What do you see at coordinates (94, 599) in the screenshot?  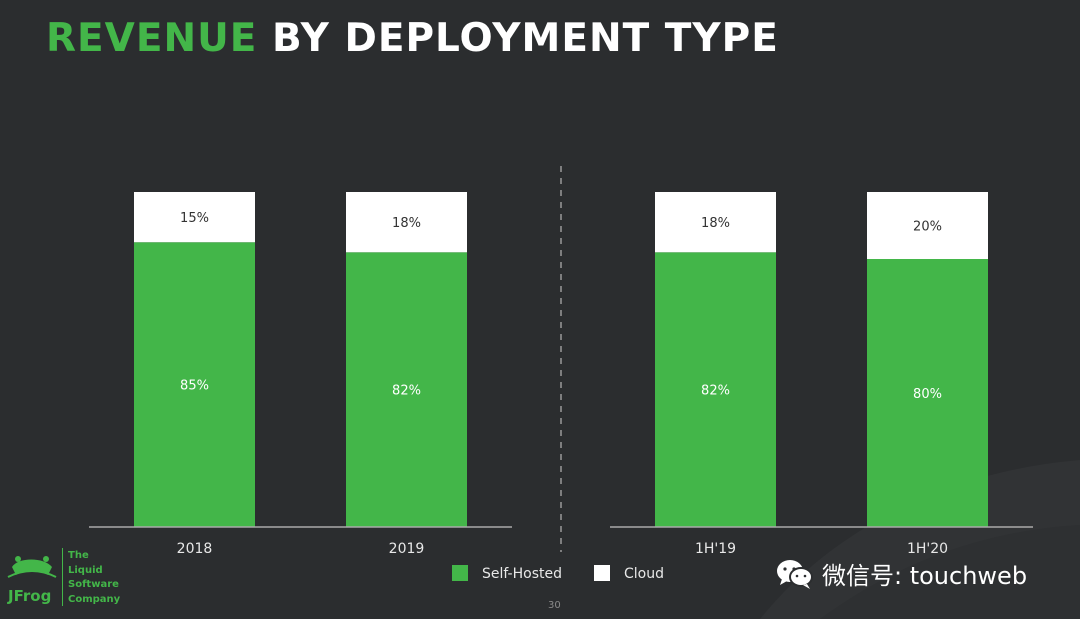 I see `tagline-line: Company` at bounding box center [94, 599].